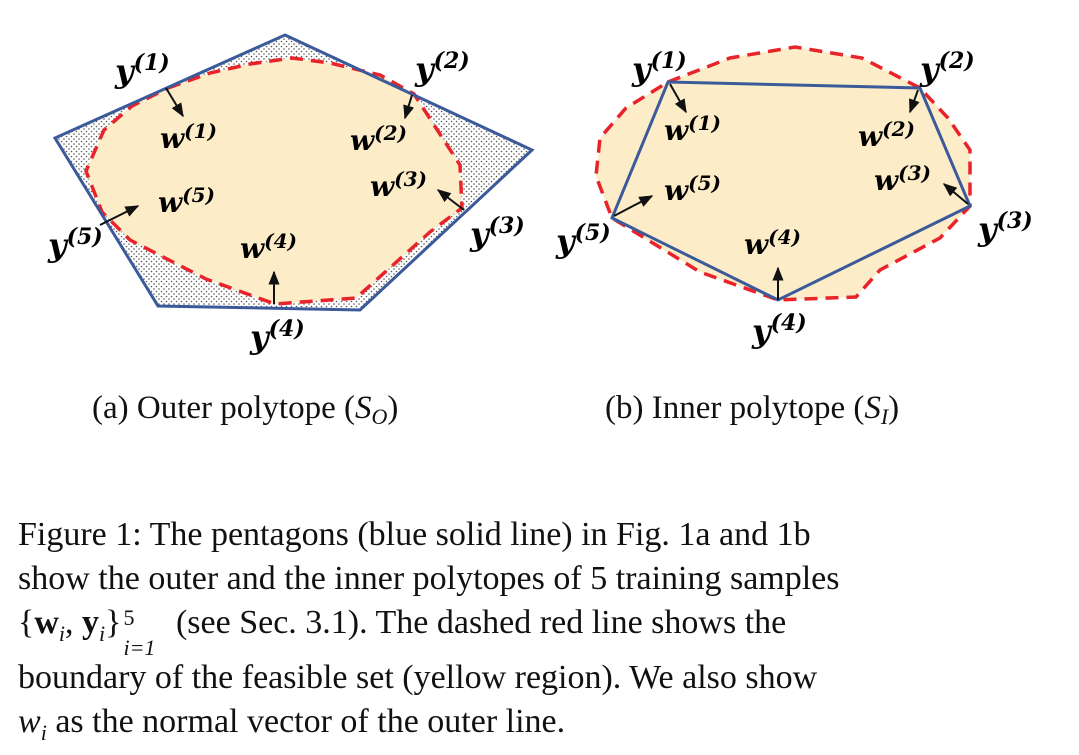  What do you see at coordinates (277, 336) in the screenshot?
I see `label-y4-a: y(4)` at bounding box center [277, 336].